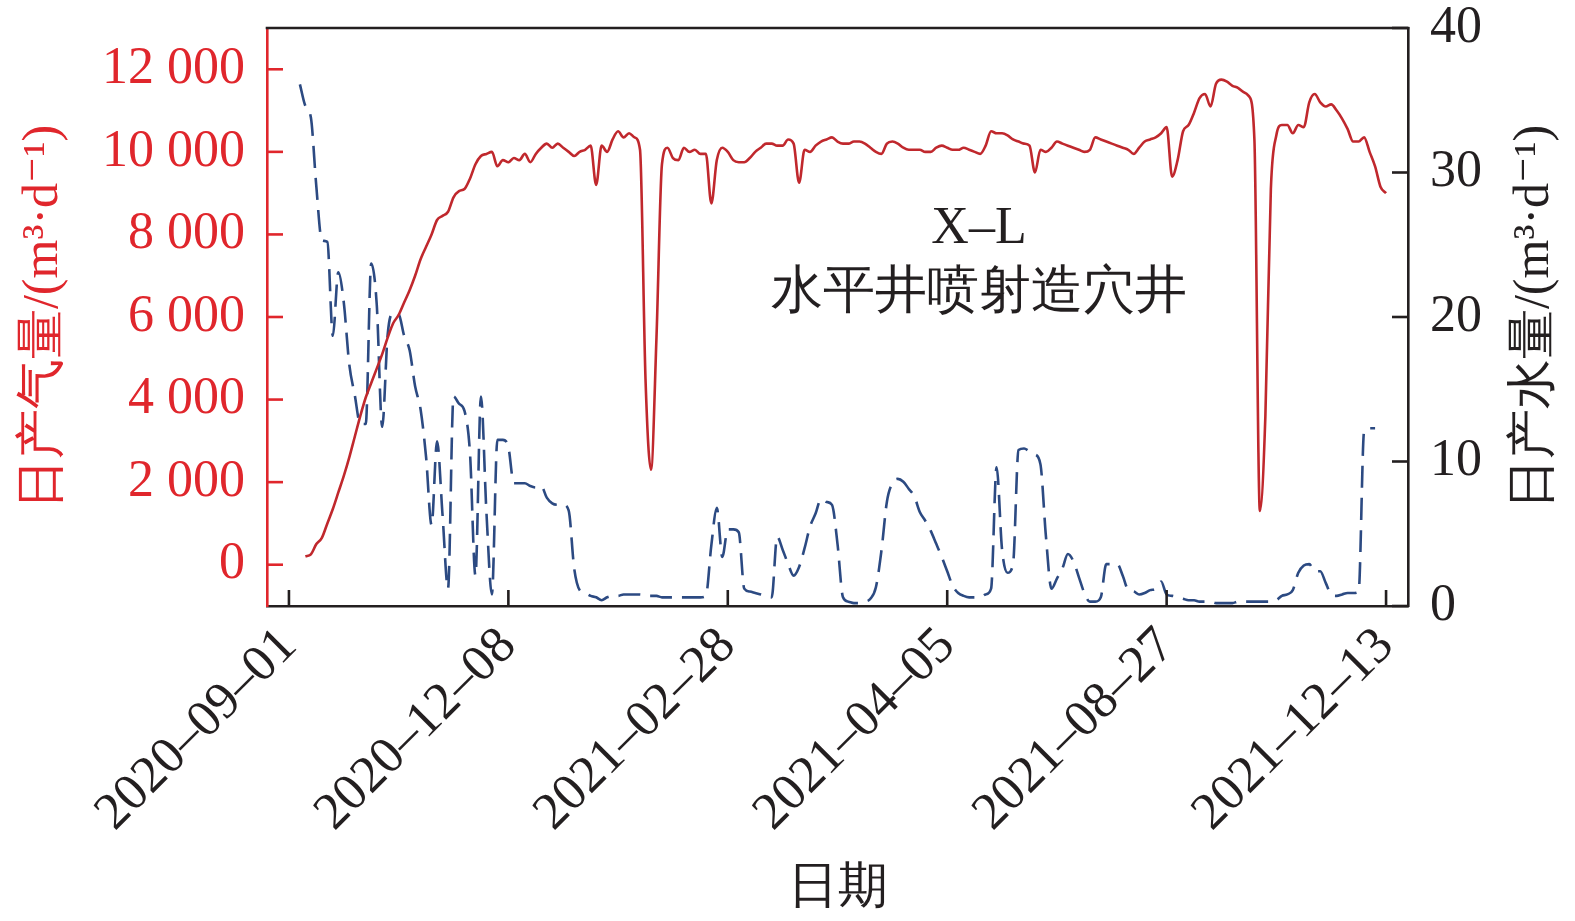  What do you see at coordinates (1456, 313) in the screenshot?
I see `y2-tick-label: 20` at bounding box center [1456, 313].